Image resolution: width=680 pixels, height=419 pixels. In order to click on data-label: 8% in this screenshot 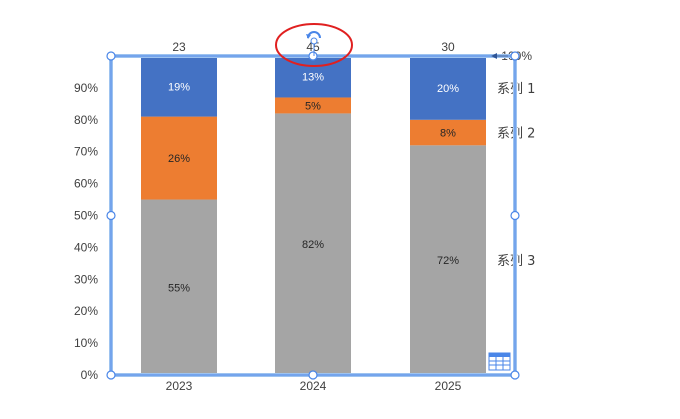, I will do `click(448, 134)`.